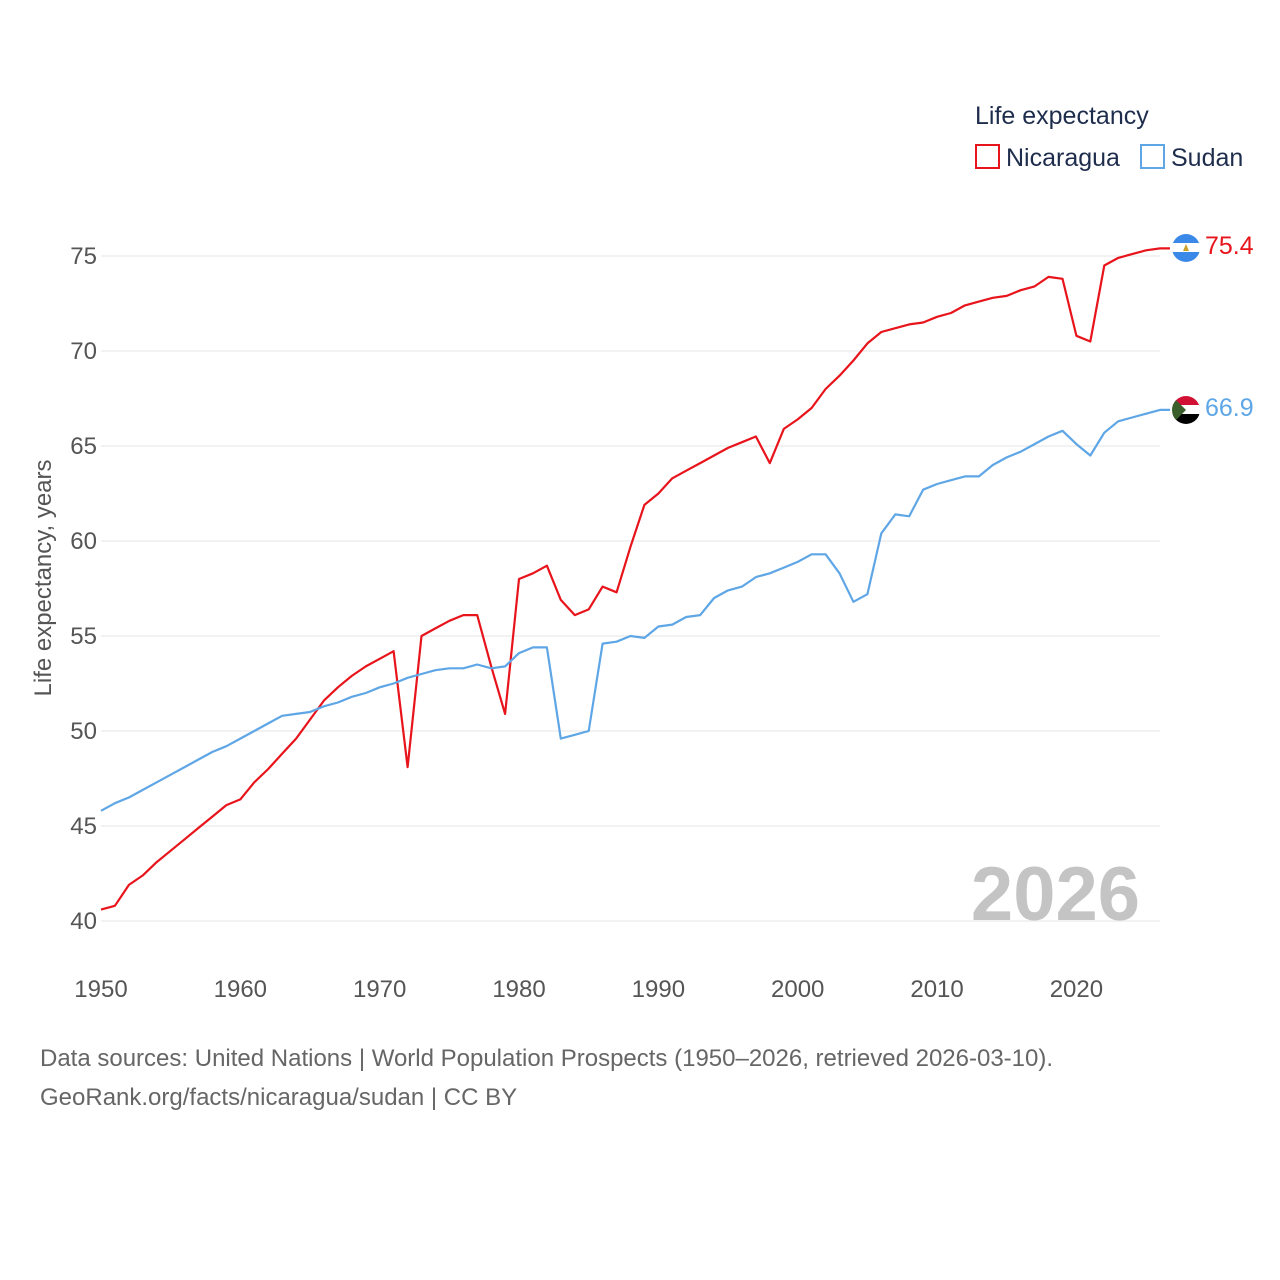 The image size is (1280, 1280). What do you see at coordinates (1207, 158) in the screenshot?
I see `legend-label-sudan: Sudan` at bounding box center [1207, 158].